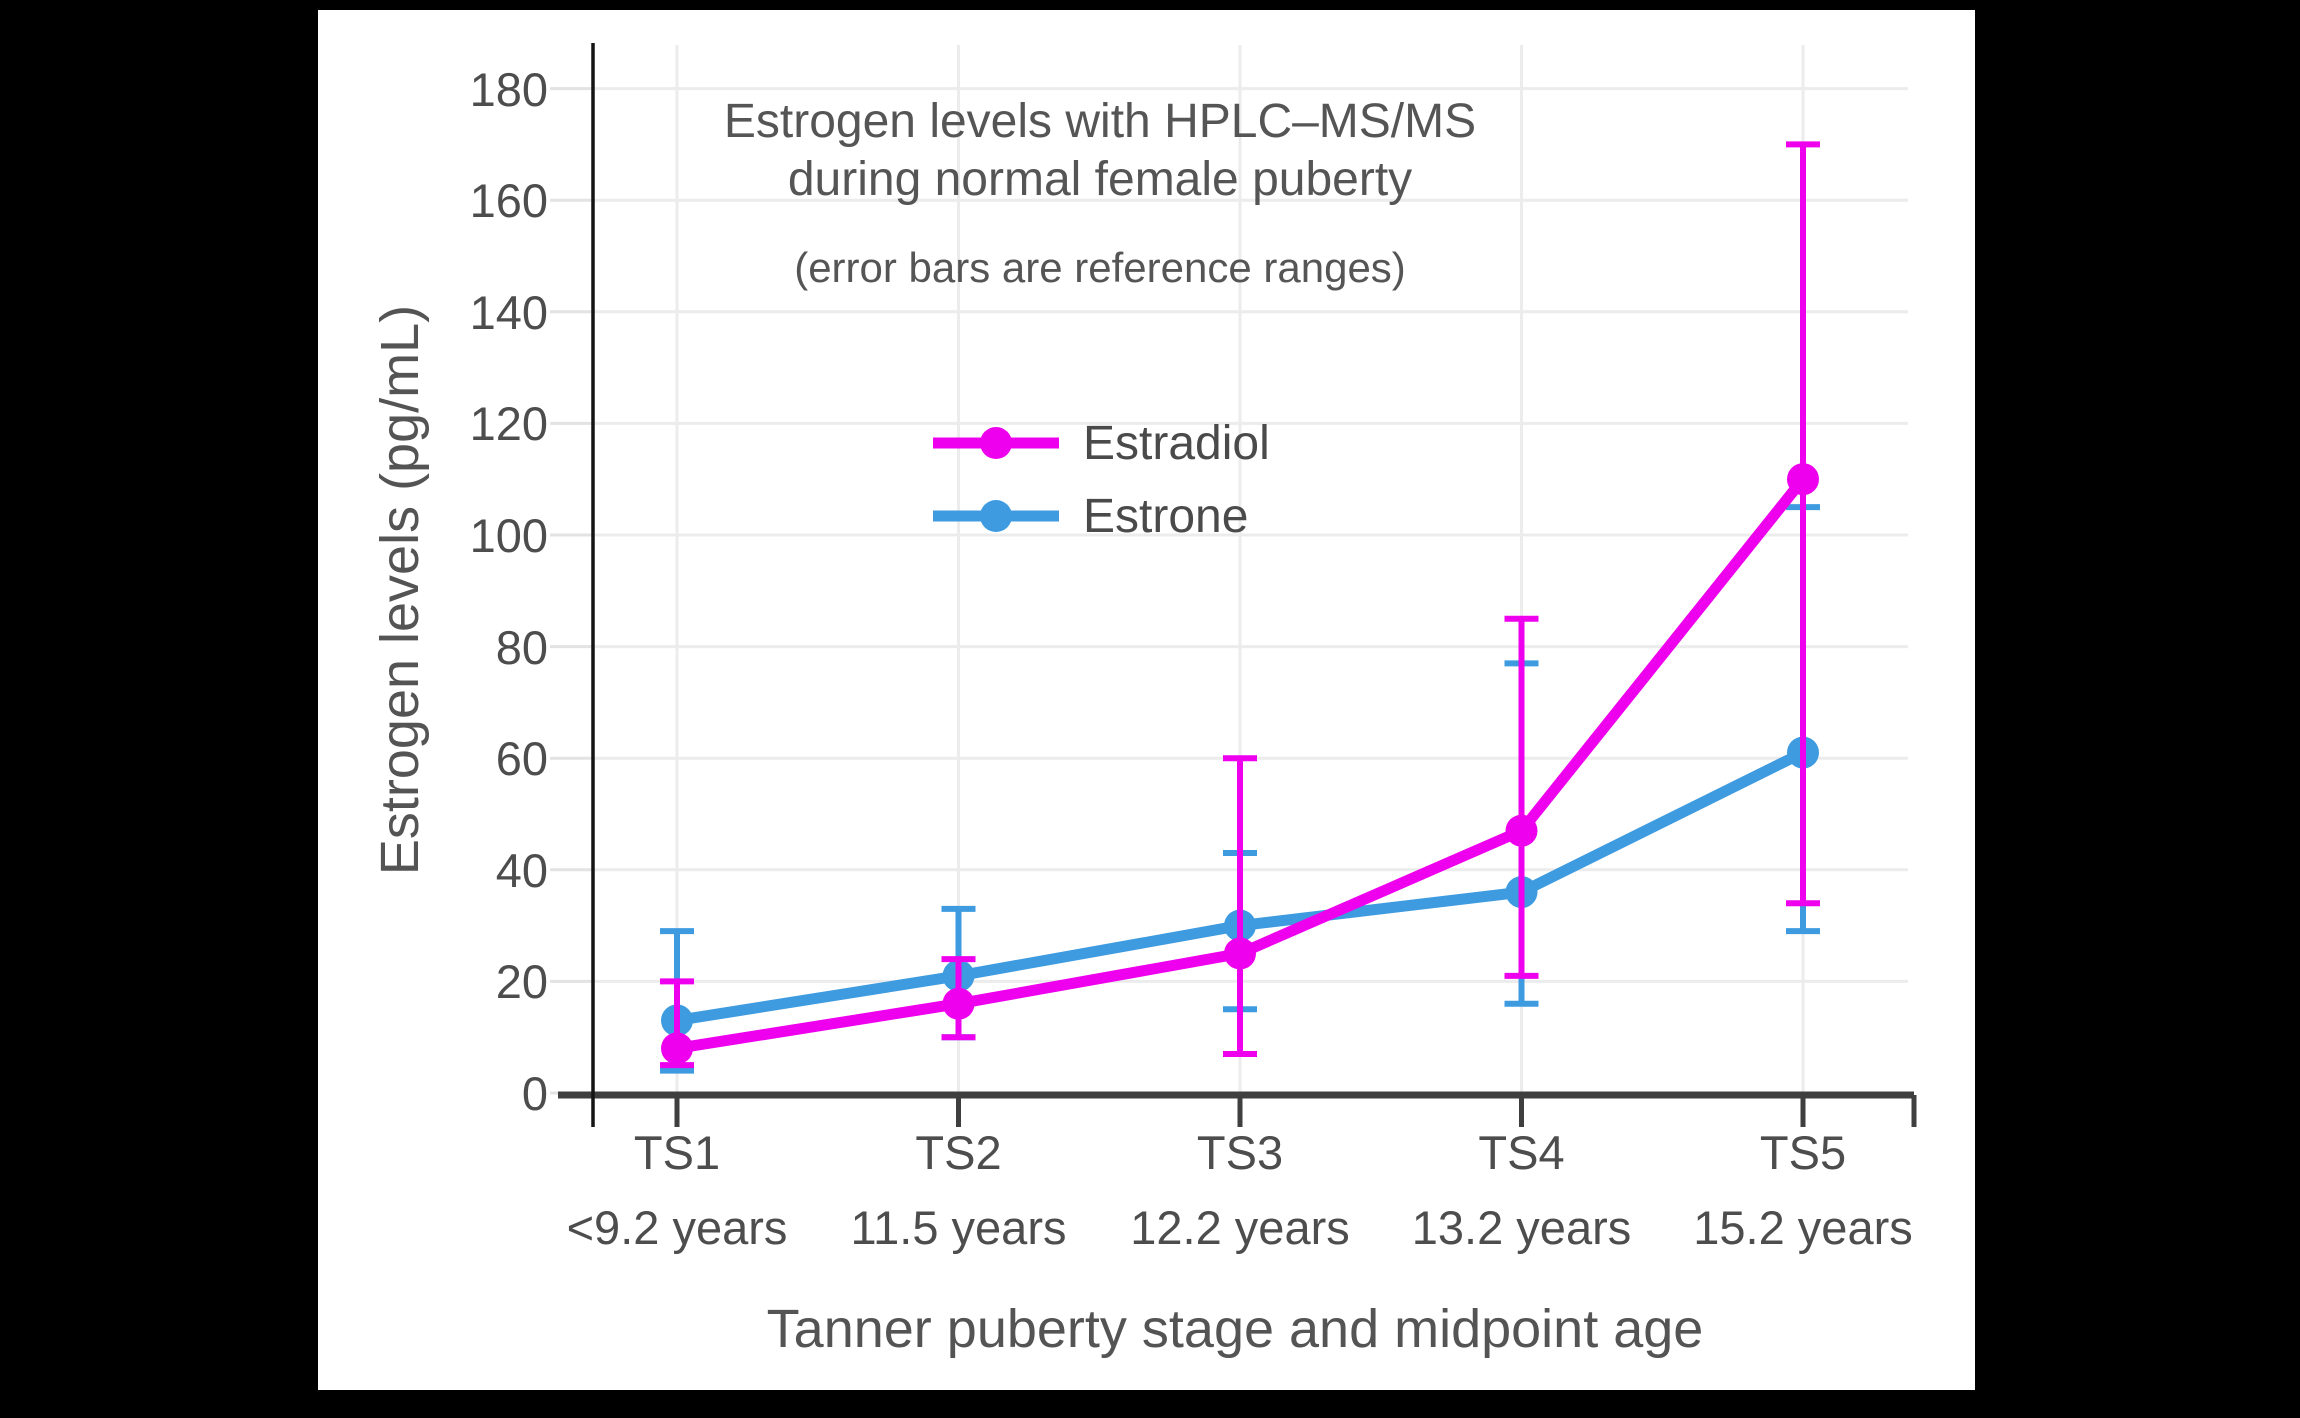 The width and height of the screenshot is (2300, 1418). I want to click on y-tick-label: 160, so click(508, 201).